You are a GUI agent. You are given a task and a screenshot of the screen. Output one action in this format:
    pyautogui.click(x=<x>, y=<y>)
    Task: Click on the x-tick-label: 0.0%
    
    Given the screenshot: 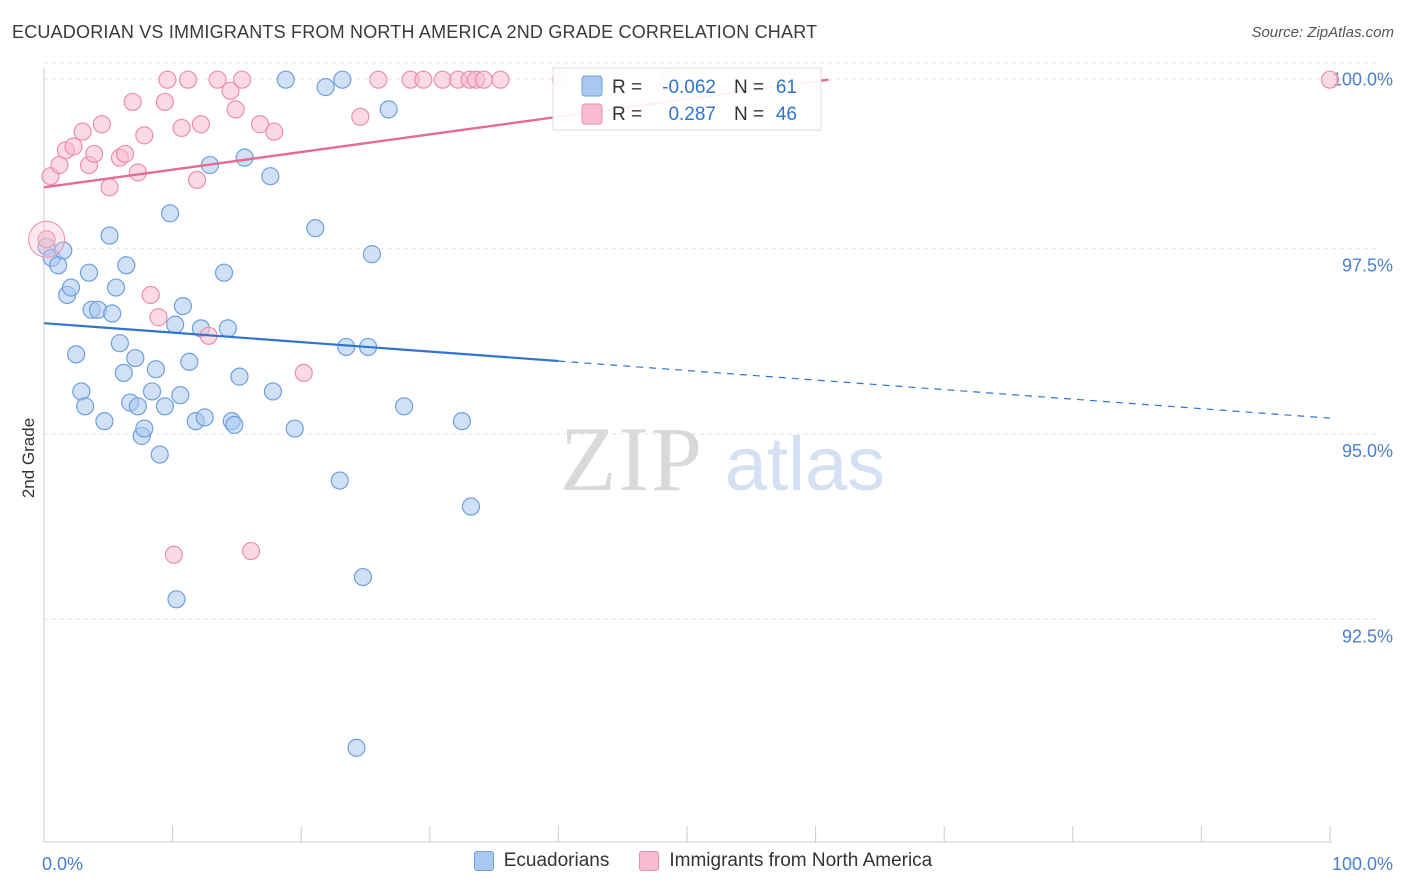 What is the action you would take?
    pyautogui.click(x=62, y=864)
    